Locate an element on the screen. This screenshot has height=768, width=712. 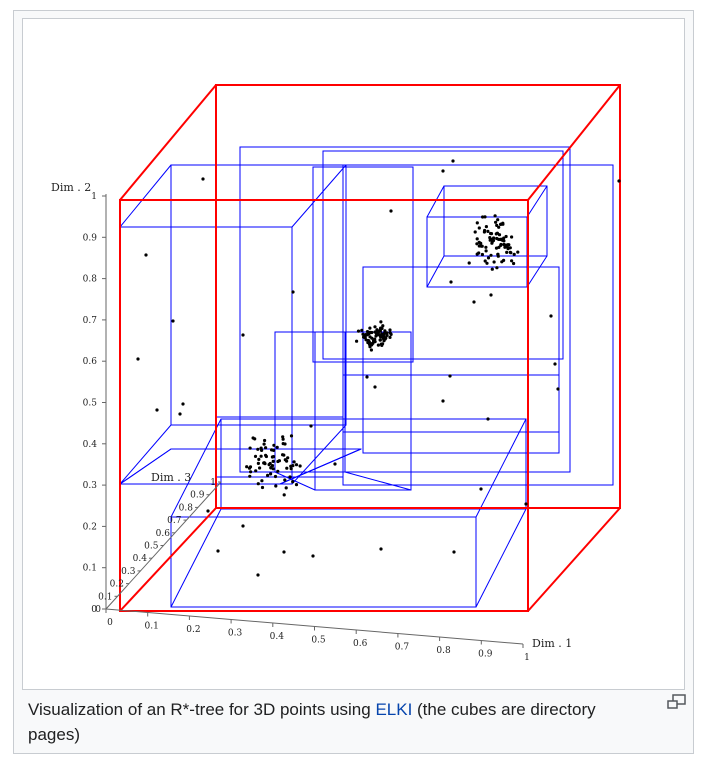
dim1-tick-label-6: 0.6 is located at coordinates (360, 644).